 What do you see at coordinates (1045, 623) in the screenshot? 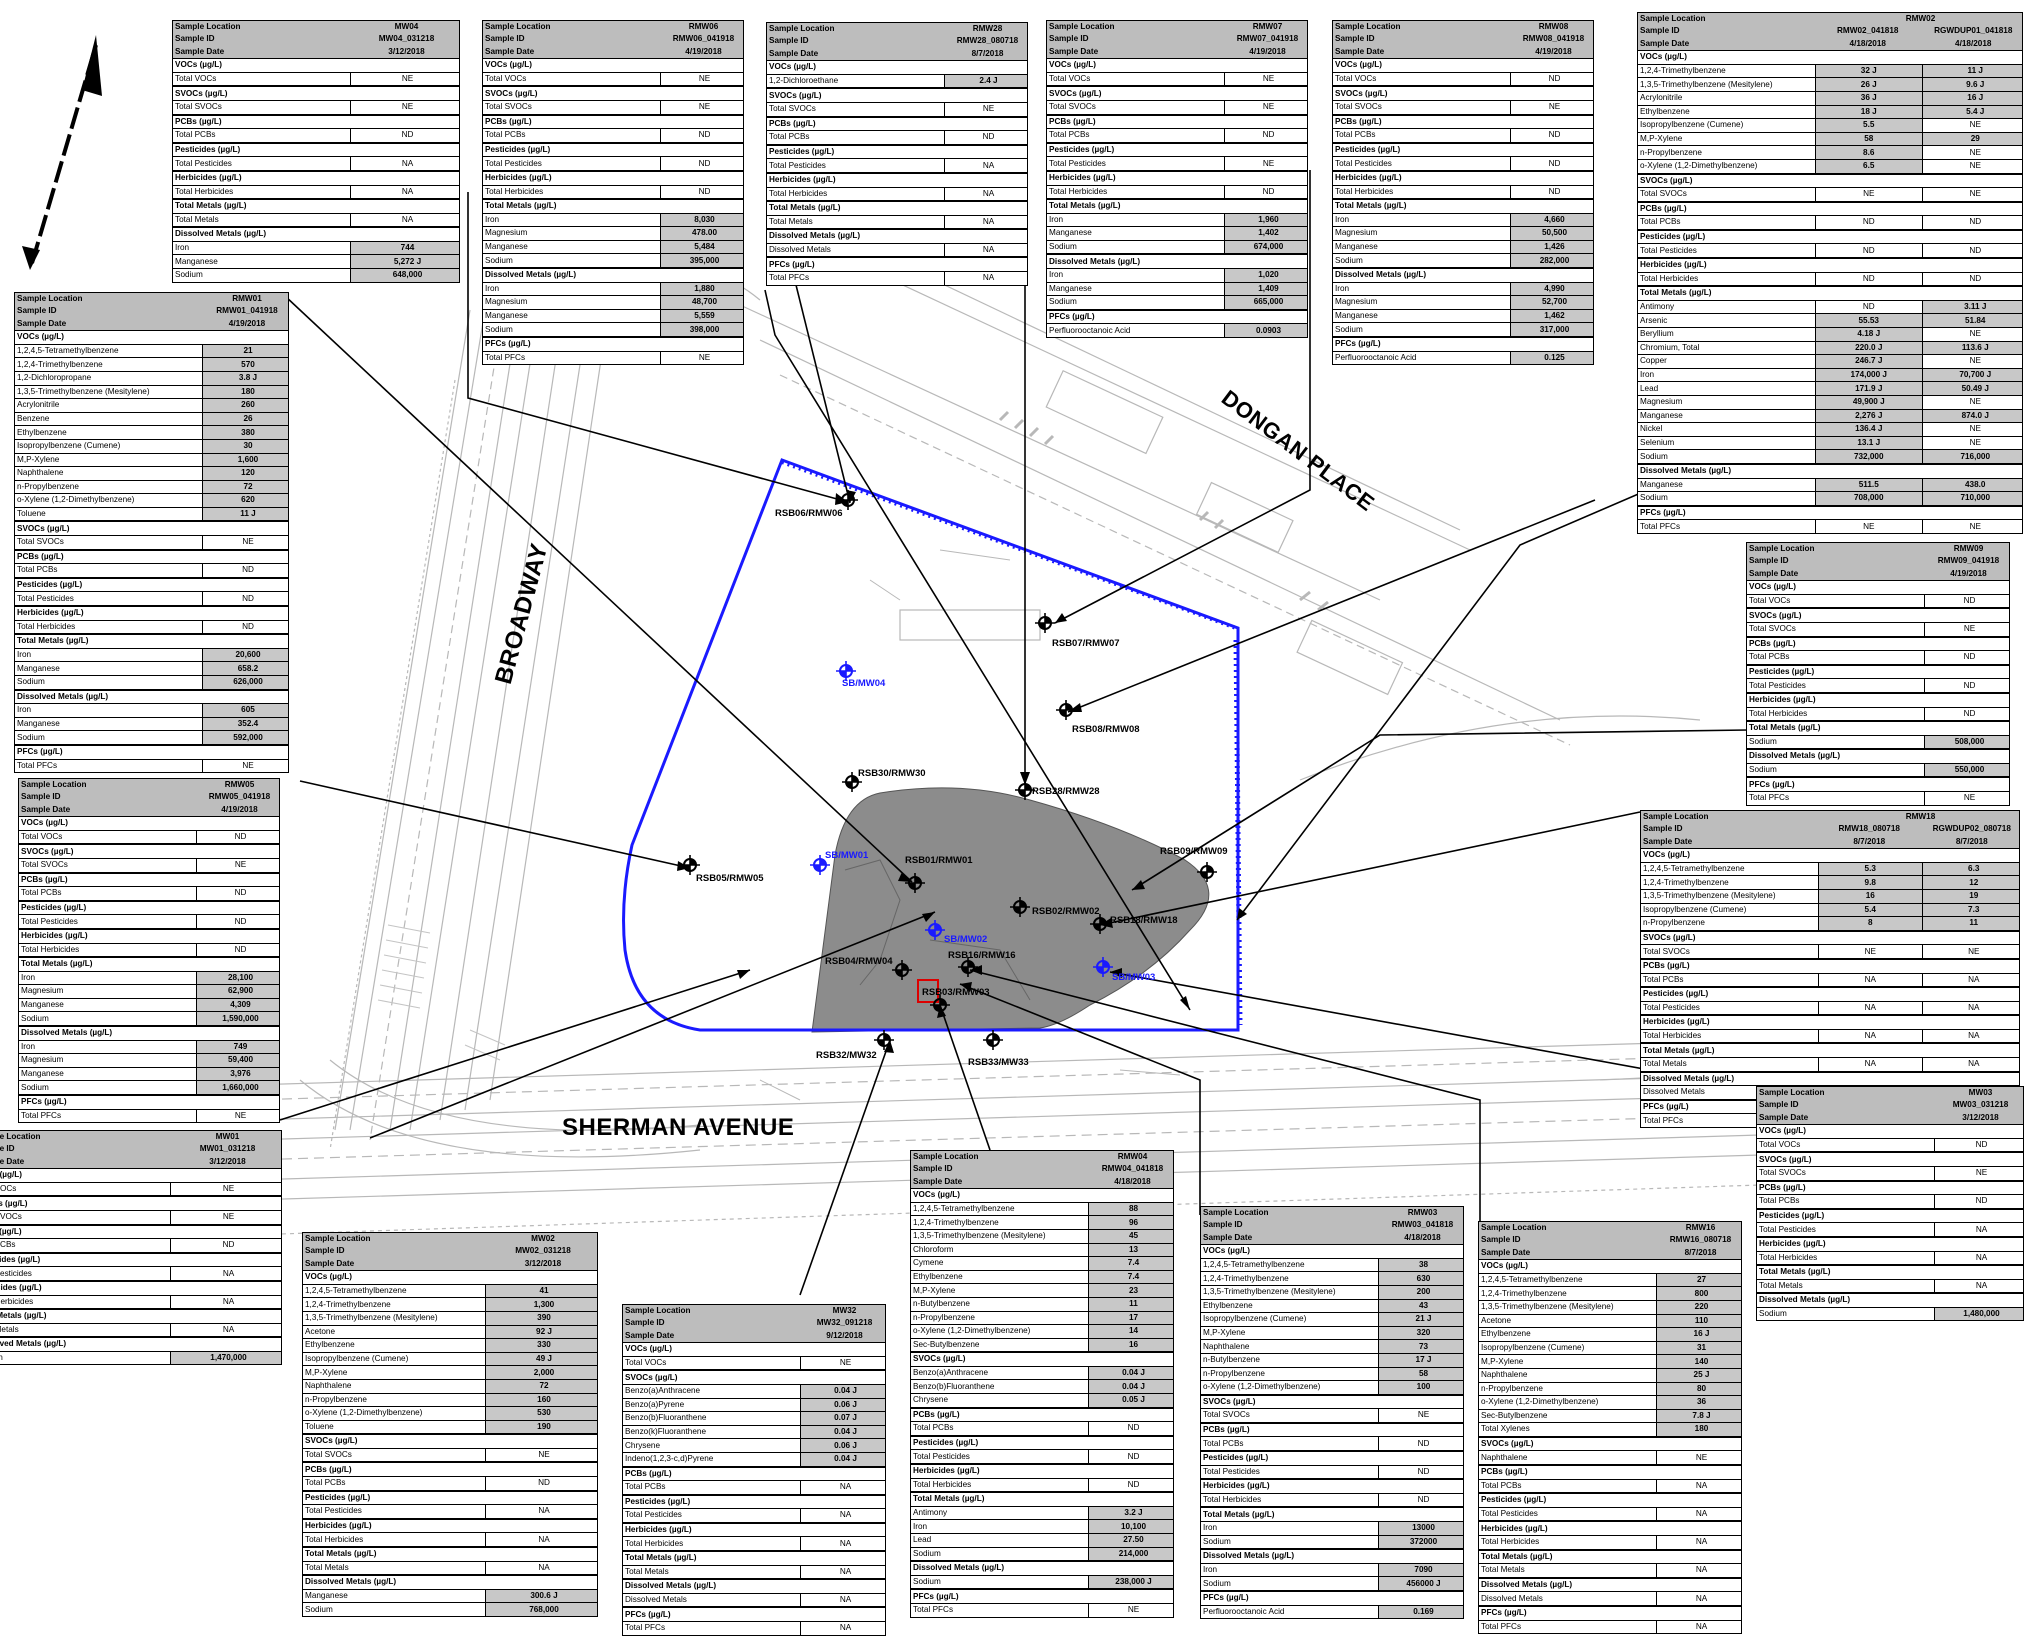
I see `well-marker-icon` at bounding box center [1045, 623].